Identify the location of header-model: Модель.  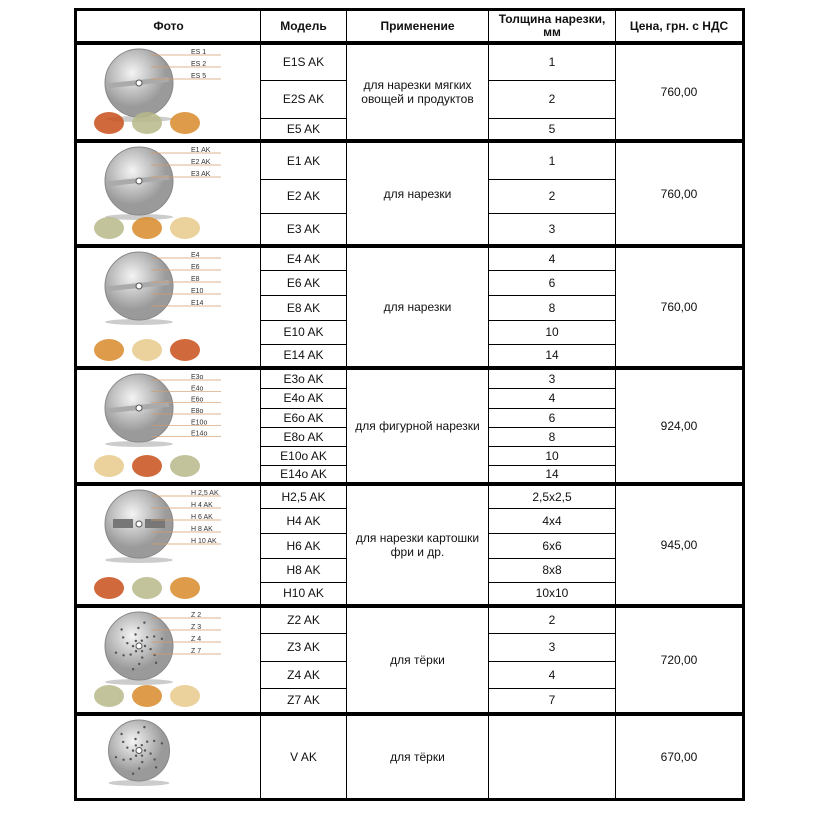
(303, 26).